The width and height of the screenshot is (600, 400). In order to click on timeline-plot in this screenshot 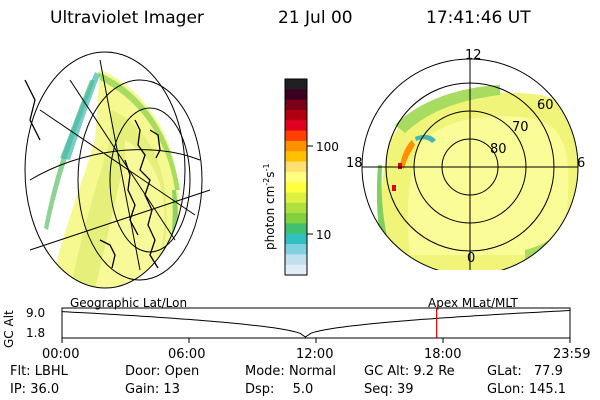, I will do `click(316, 325)`.